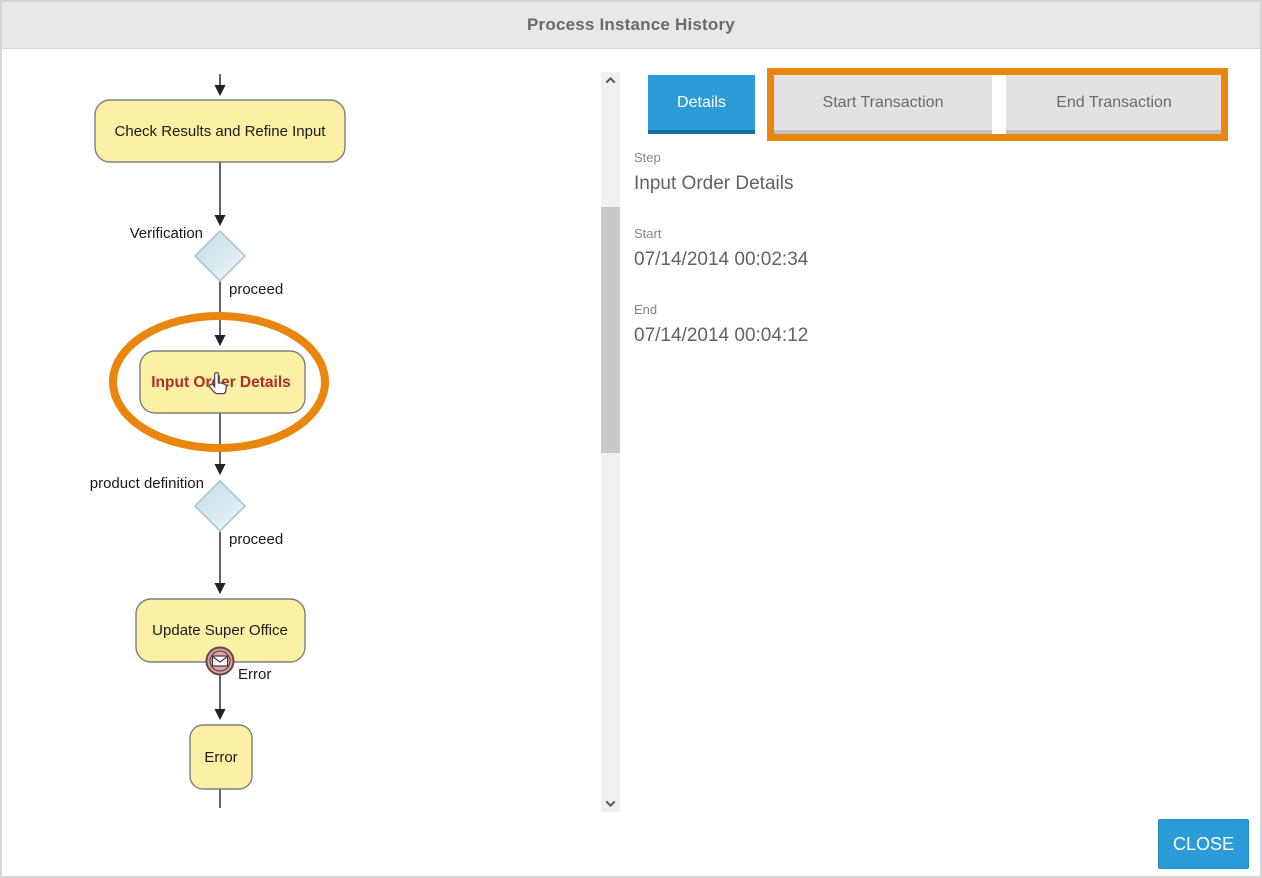 The height and width of the screenshot is (878, 1262). I want to click on chevron-up-icon, so click(610, 81).